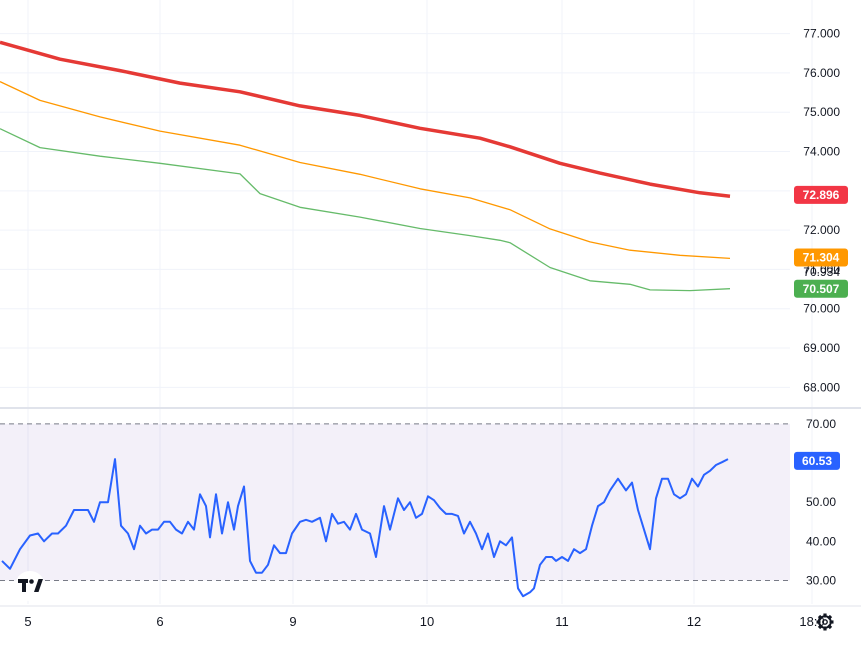 The height and width of the screenshot is (648, 861). Describe the element at coordinates (159, 621) in the screenshot. I see `time-tick-label: 6` at that location.